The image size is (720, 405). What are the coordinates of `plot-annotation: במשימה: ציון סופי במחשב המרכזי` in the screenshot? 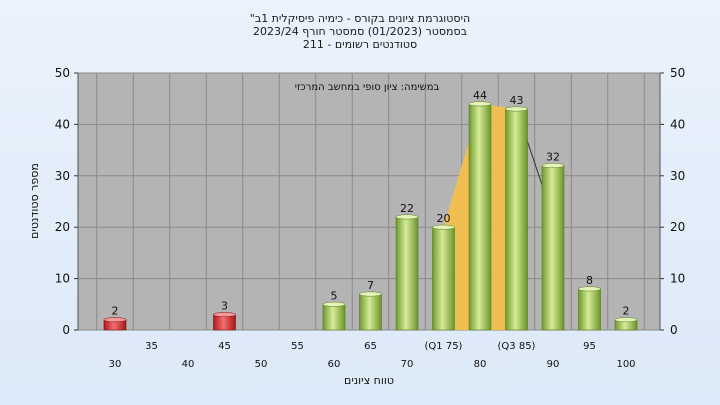 It's located at (367, 87).